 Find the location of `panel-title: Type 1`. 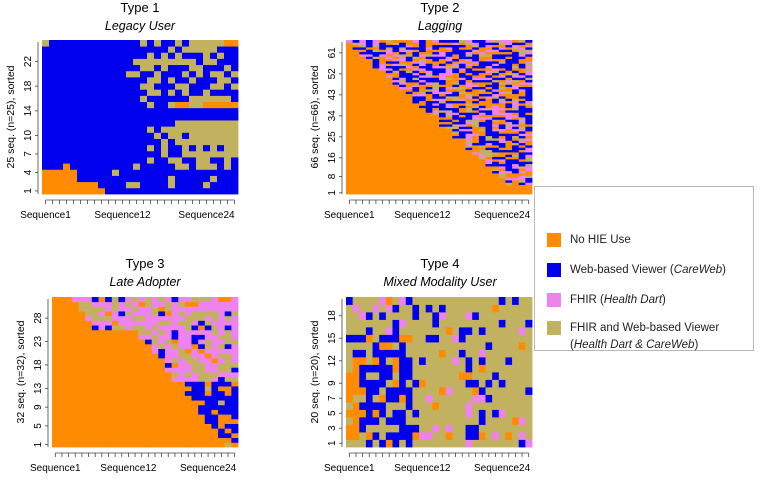

panel-title: Type 1 is located at coordinates (139, 7).